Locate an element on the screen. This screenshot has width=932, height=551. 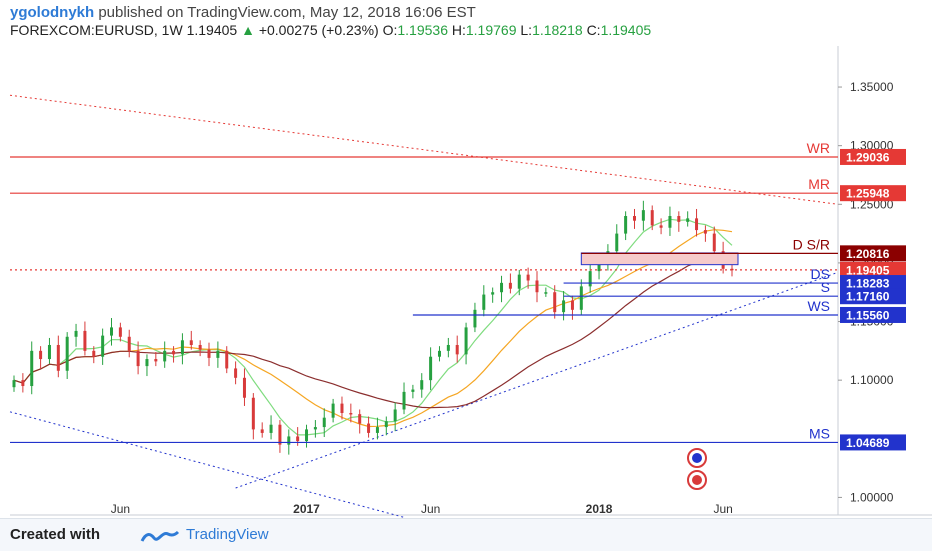
price-tag-label: 1.29036 is located at coordinates (868, 157).